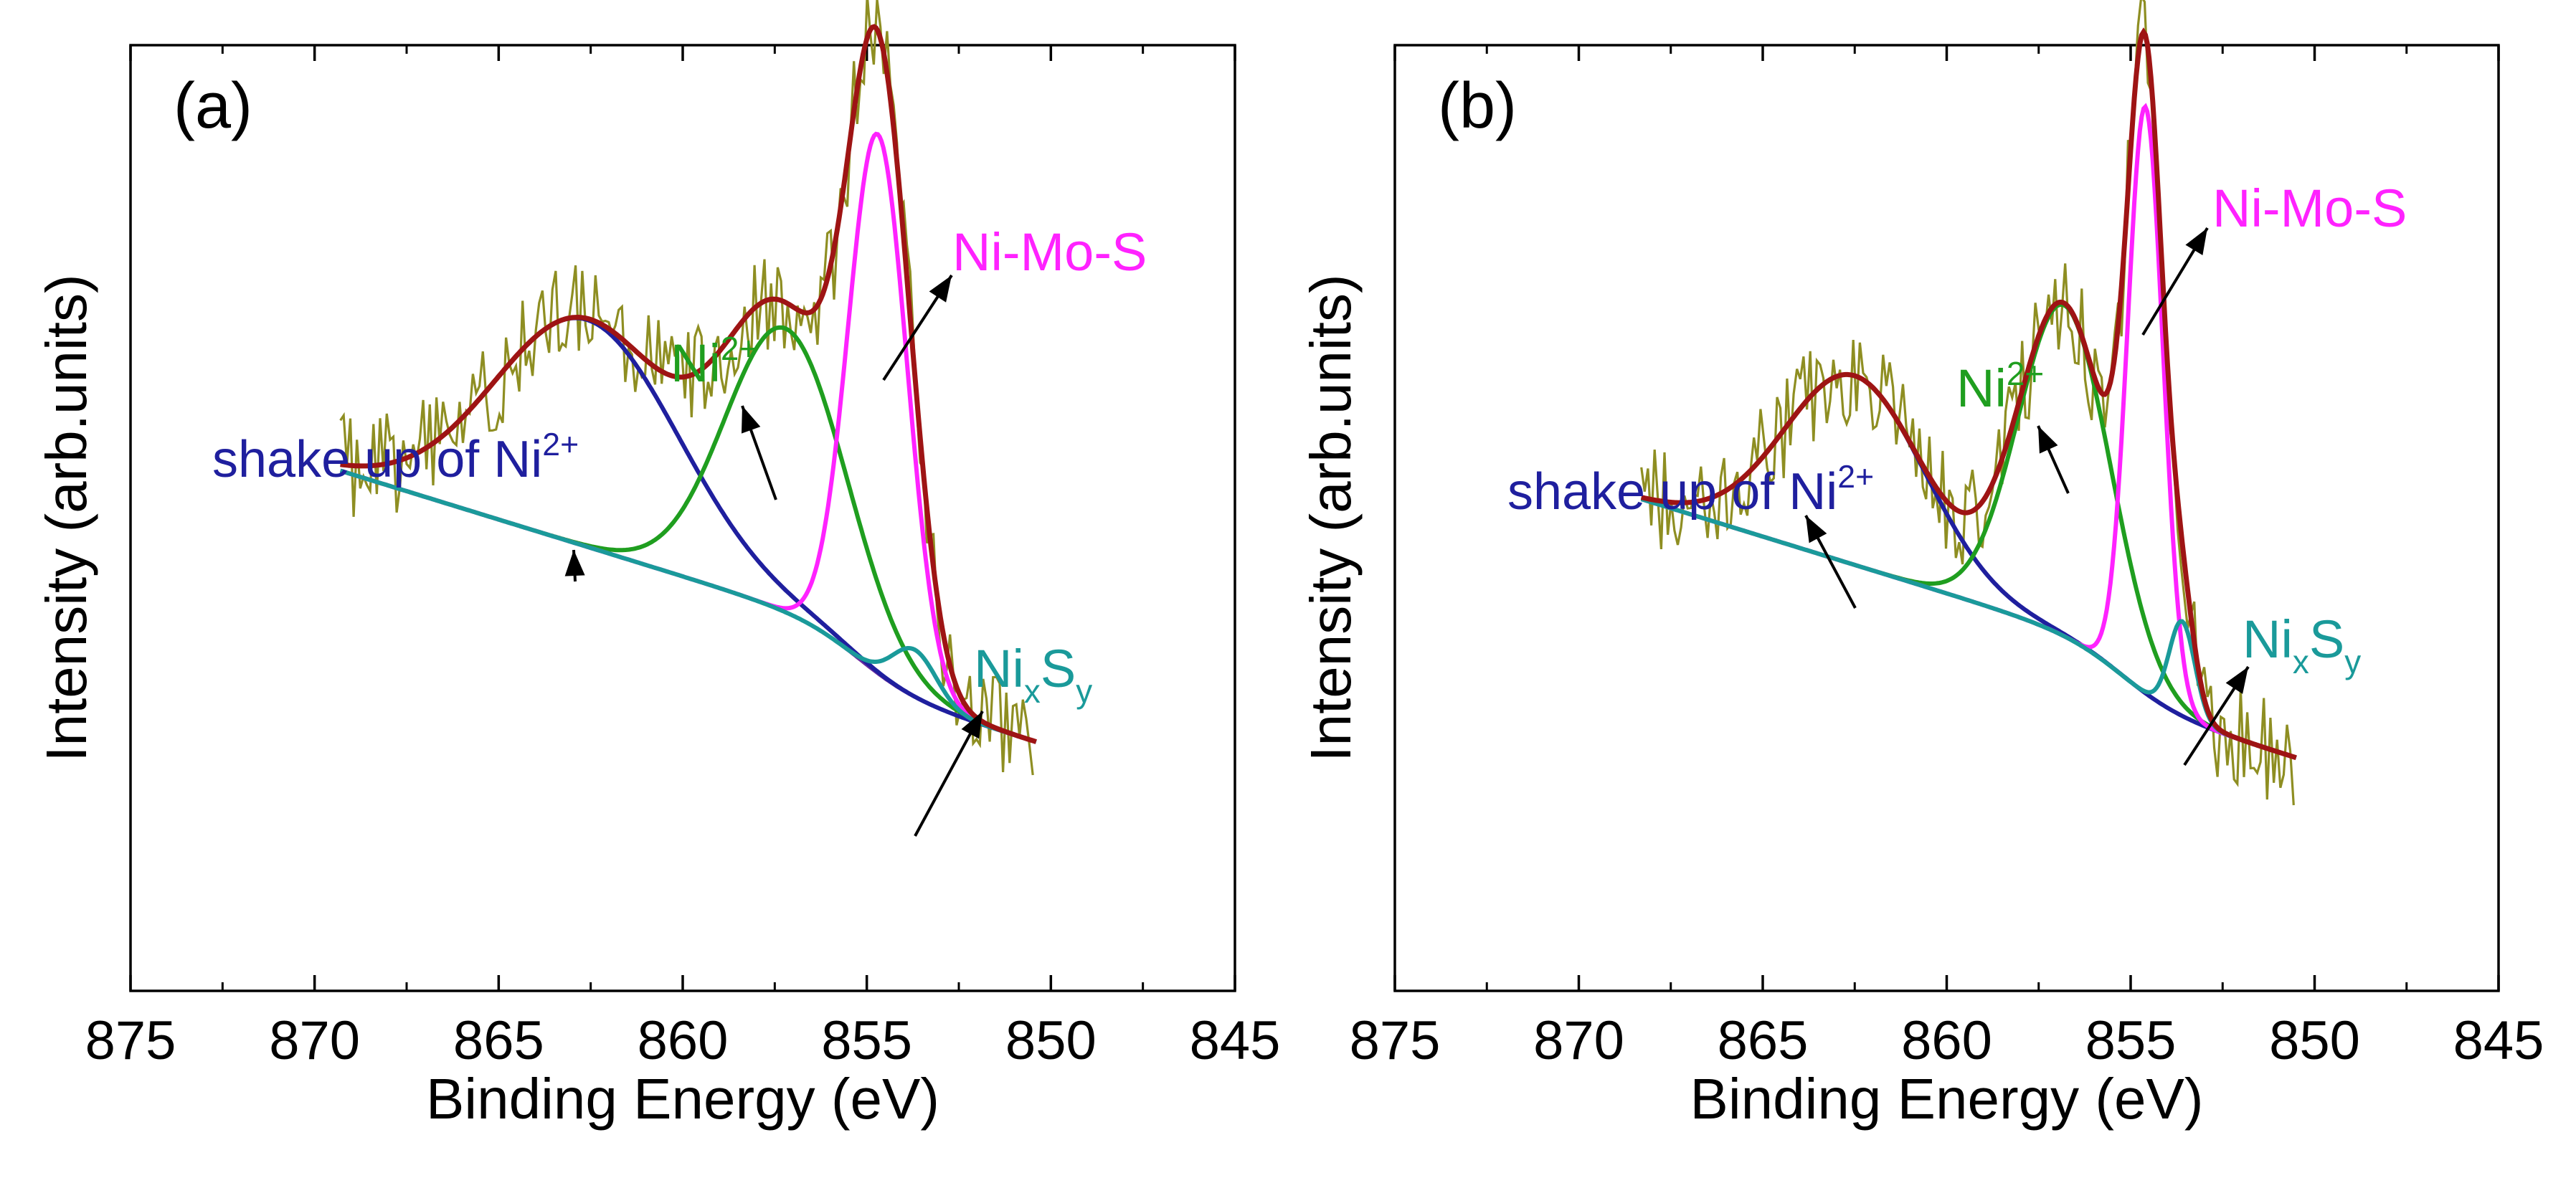 The width and height of the screenshot is (2576, 1178). I want to click on panel-label: (a), so click(213, 106).